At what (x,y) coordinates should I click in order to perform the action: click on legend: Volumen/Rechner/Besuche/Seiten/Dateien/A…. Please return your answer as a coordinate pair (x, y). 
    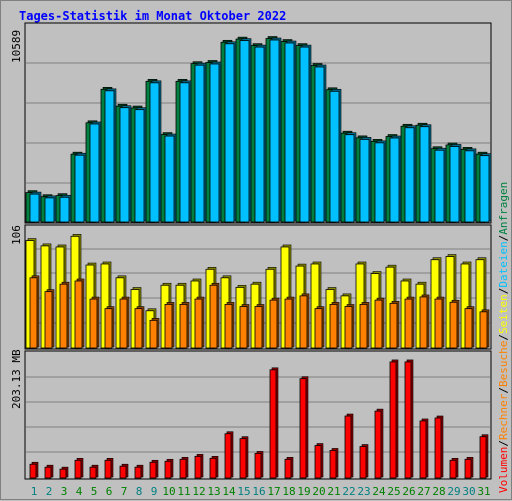
    Looking at the image, I should click on (503, 337).